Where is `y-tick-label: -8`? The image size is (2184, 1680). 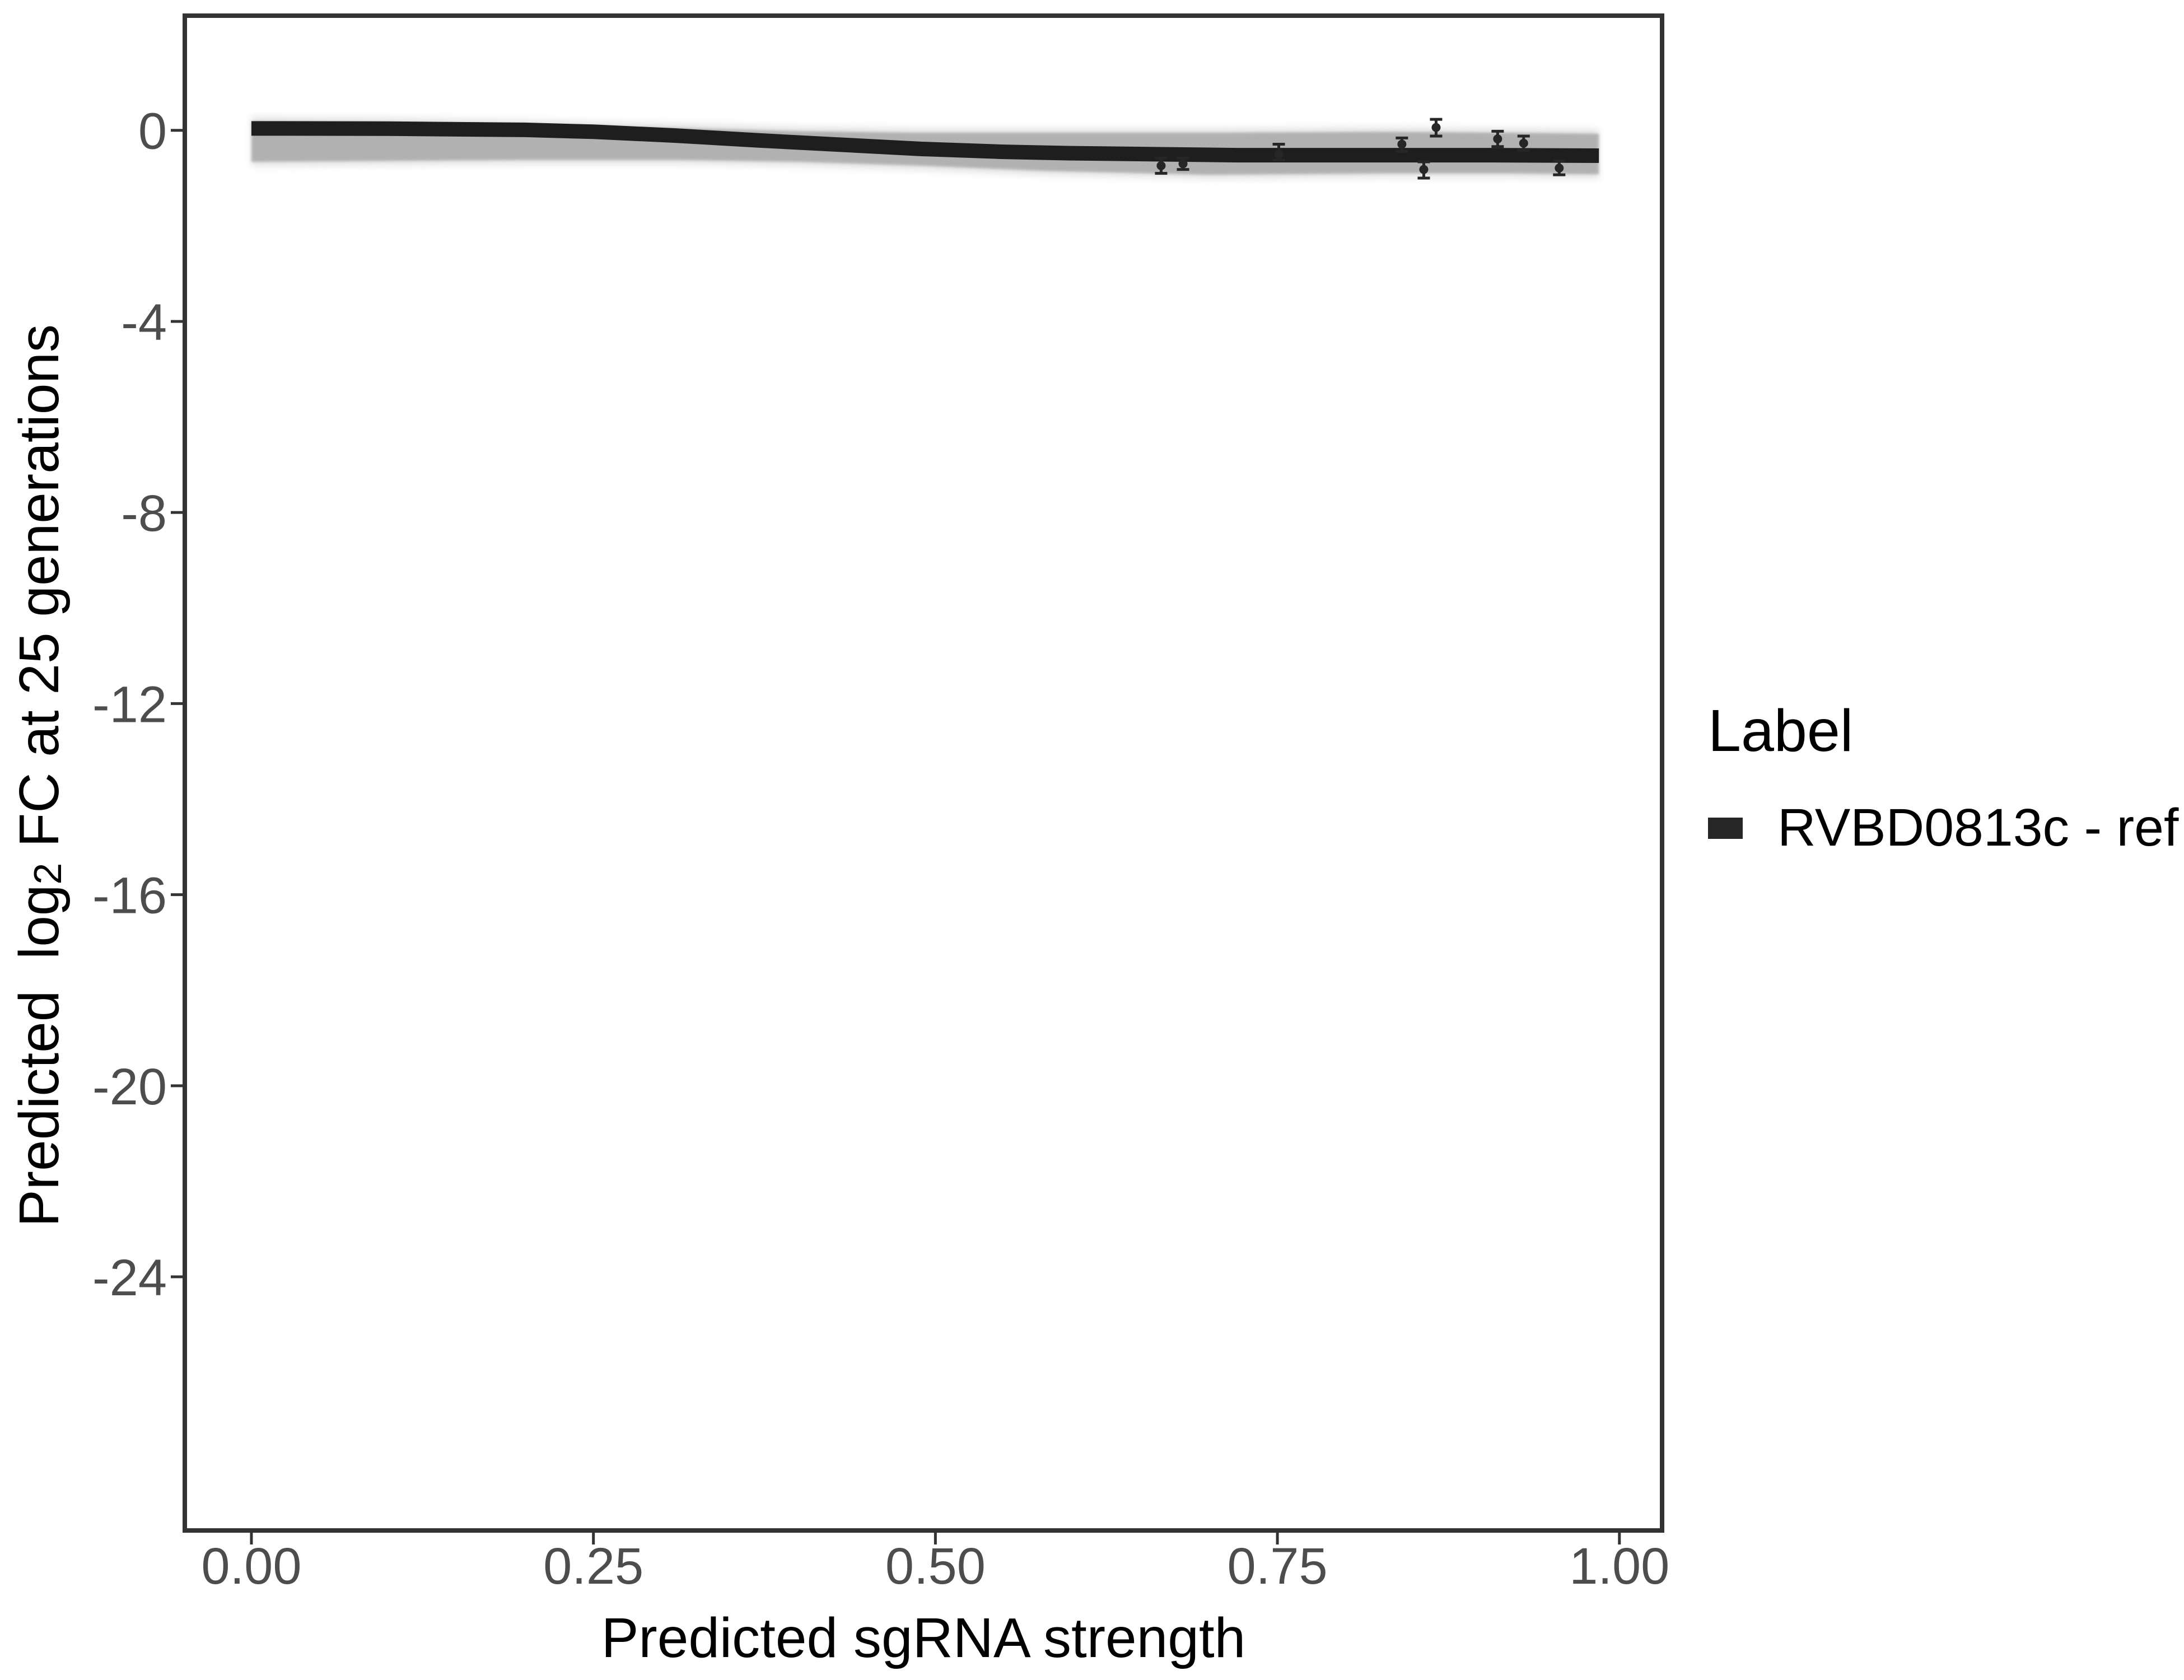
y-tick-label: -8 is located at coordinates (144, 514).